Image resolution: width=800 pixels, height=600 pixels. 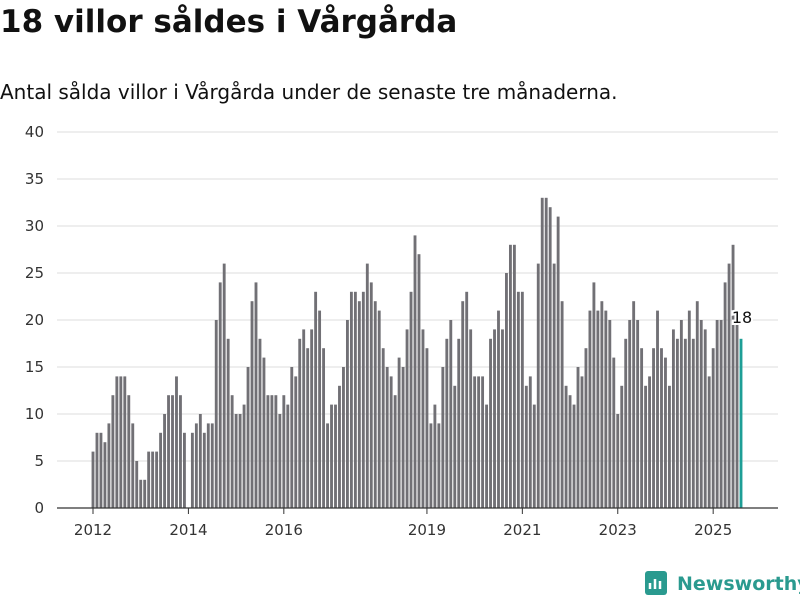 I want to click on y-tick-label: 30, so click(x=34, y=226).